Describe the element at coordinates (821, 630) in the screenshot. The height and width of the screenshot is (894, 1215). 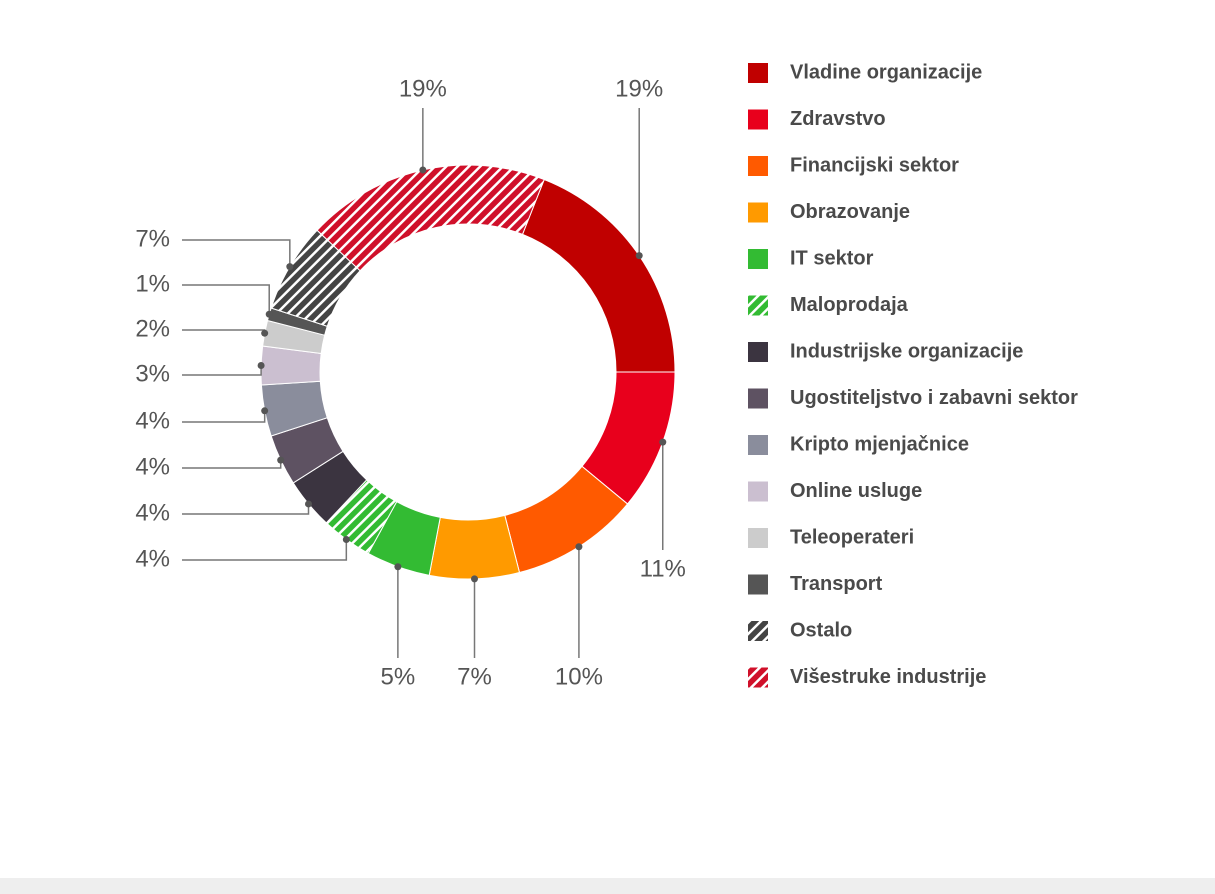
I see `legend-label: Ostalo` at that location.